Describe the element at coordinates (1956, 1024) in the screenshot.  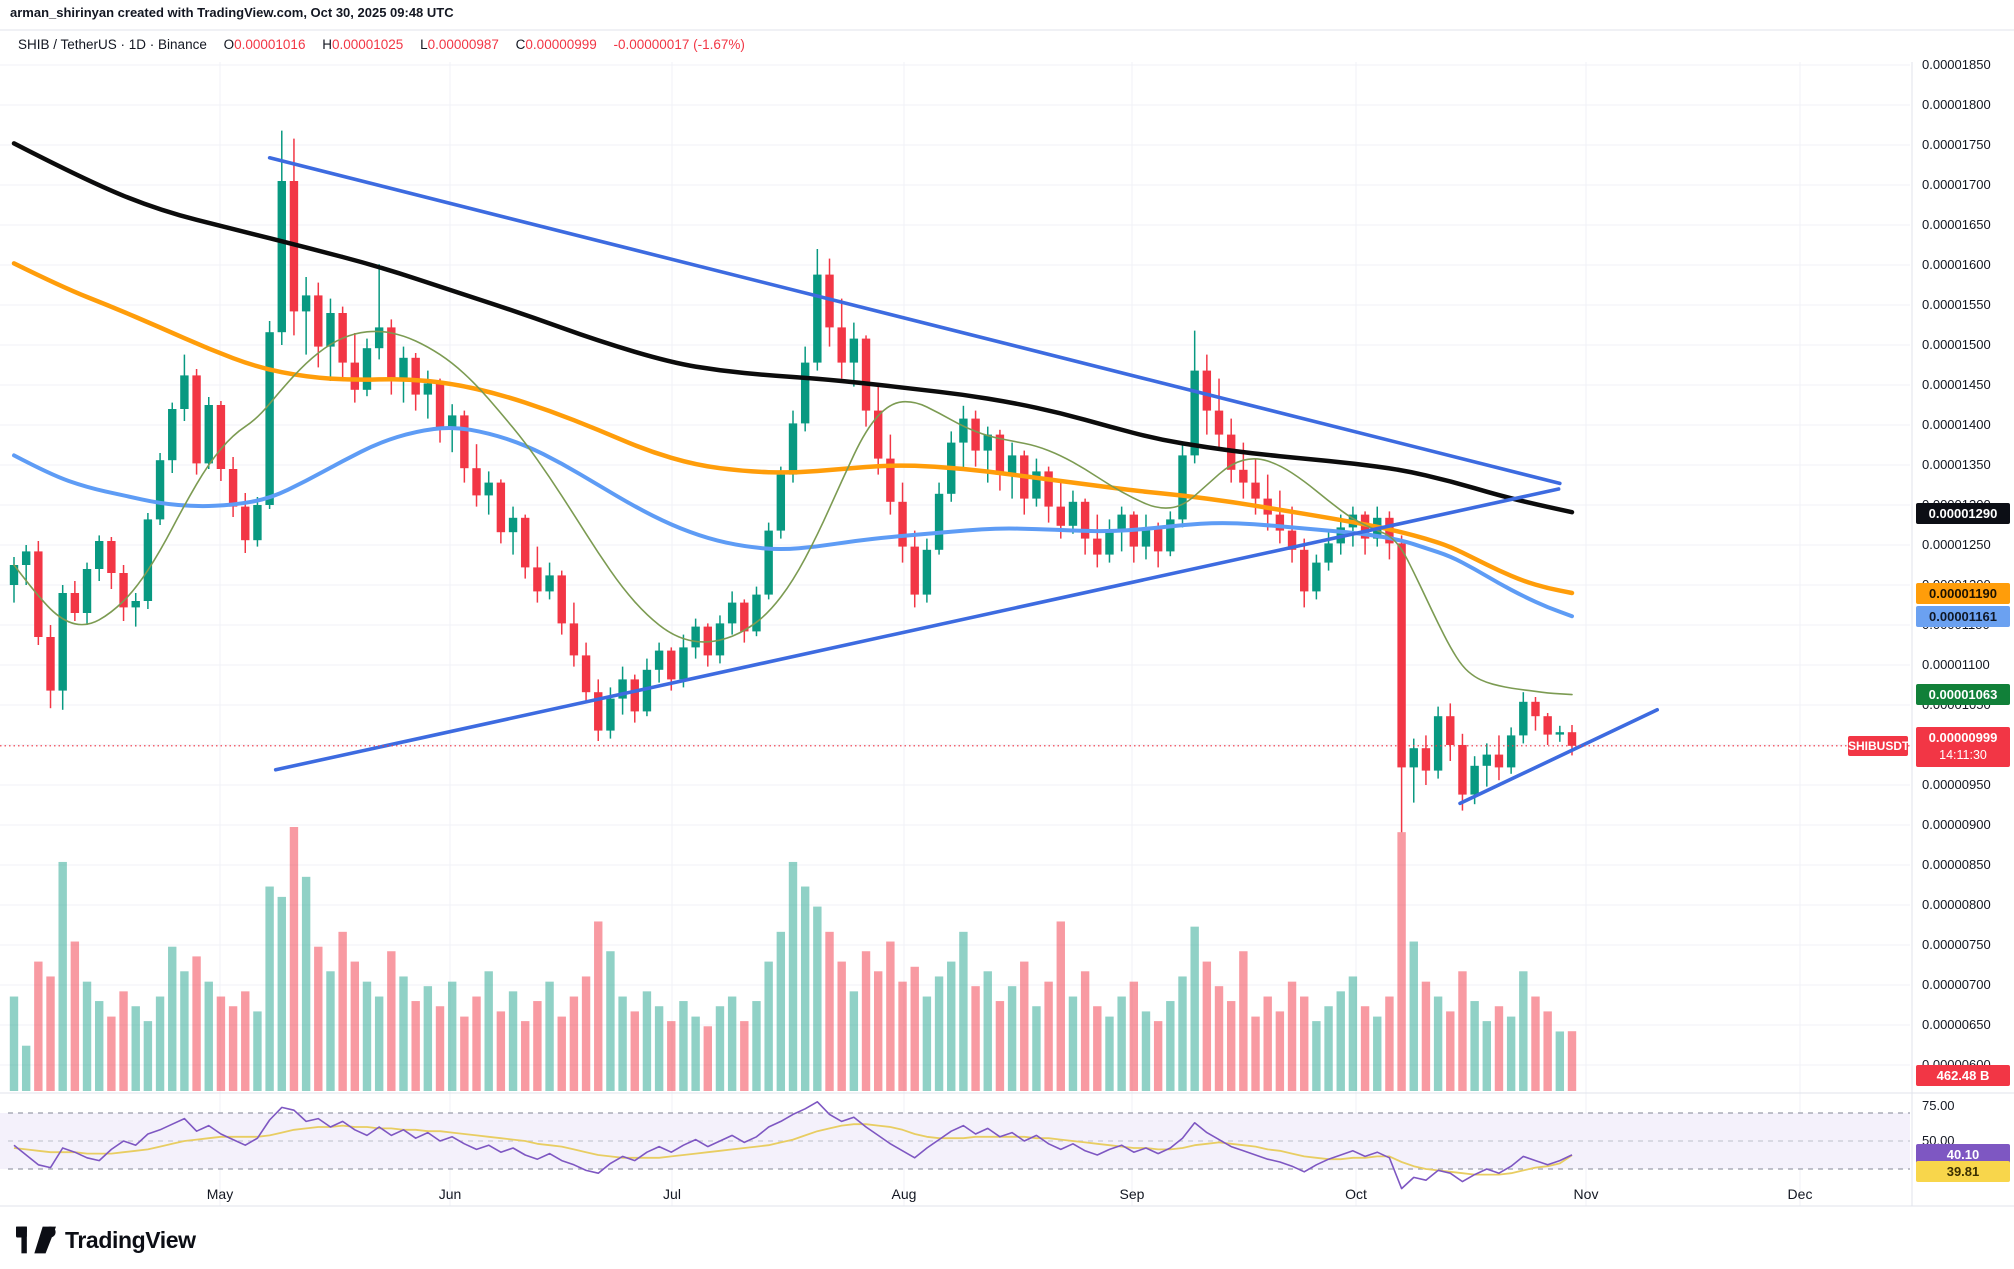
I see `price-tick-label: 0.00000650` at that location.